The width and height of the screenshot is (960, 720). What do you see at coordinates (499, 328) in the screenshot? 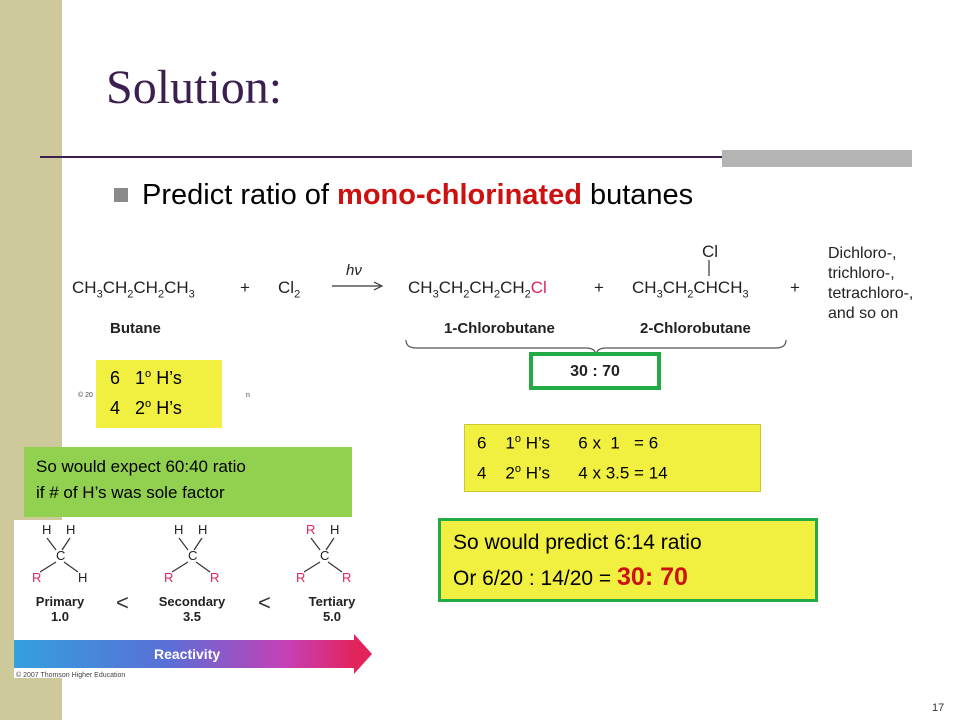
I see `product1-label: 1-Chlorobutane` at bounding box center [499, 328].